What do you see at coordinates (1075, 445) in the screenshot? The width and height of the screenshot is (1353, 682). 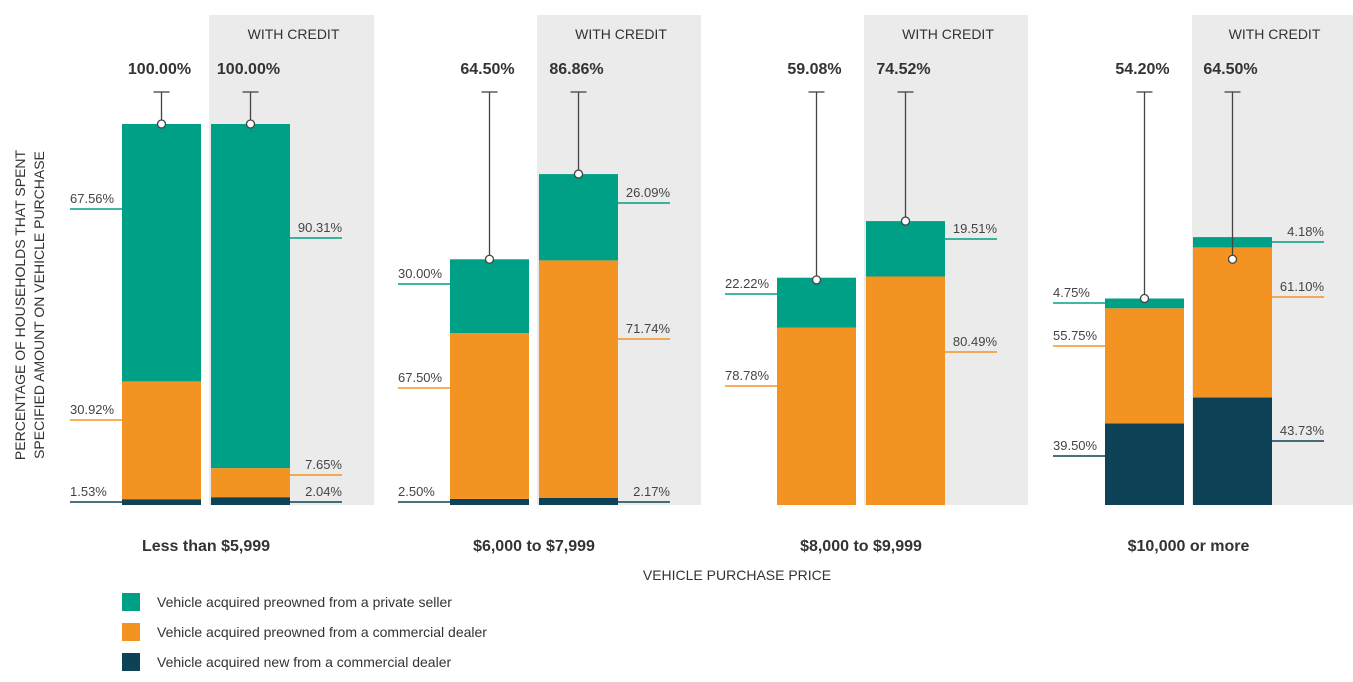 I see `segment-value-label-new: 39.50%` at bounding box center [1075, 445].